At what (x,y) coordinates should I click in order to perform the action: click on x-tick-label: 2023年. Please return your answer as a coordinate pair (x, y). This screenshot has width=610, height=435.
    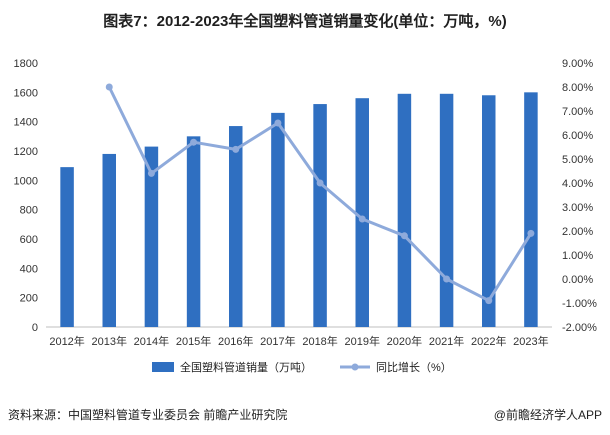
    Looking at the image, I should click on (530, 341).